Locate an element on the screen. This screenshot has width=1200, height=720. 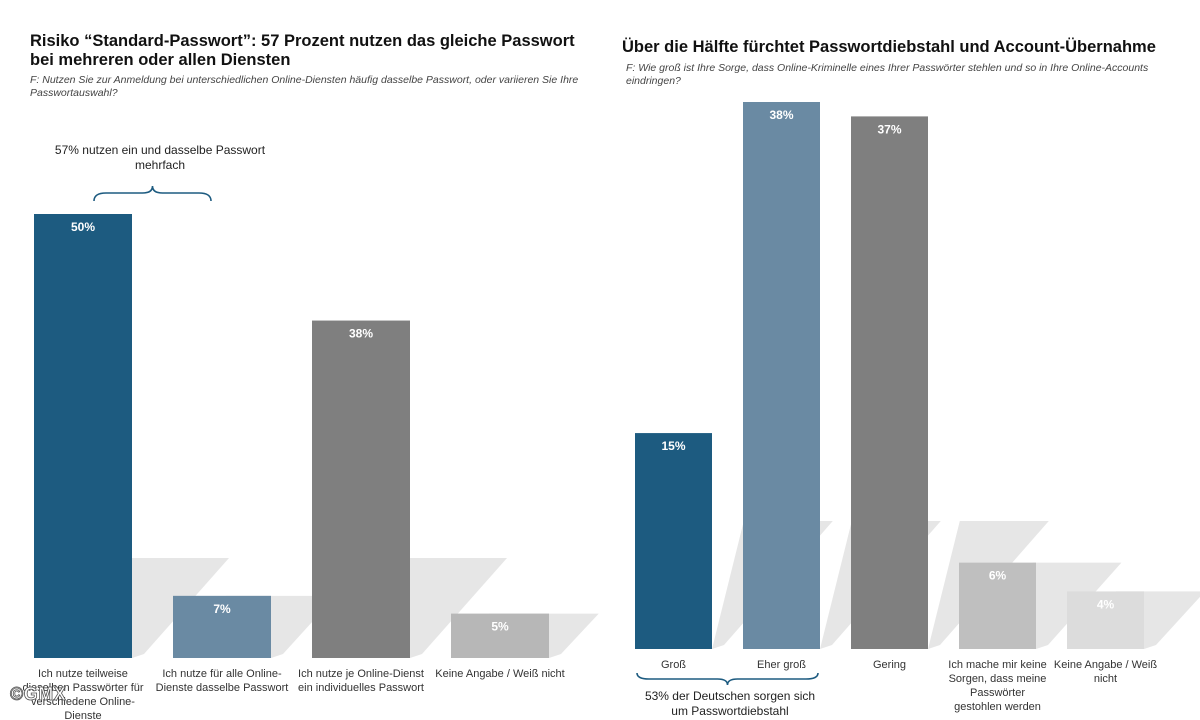
bar-shadow is located at coordinates (452, 608).